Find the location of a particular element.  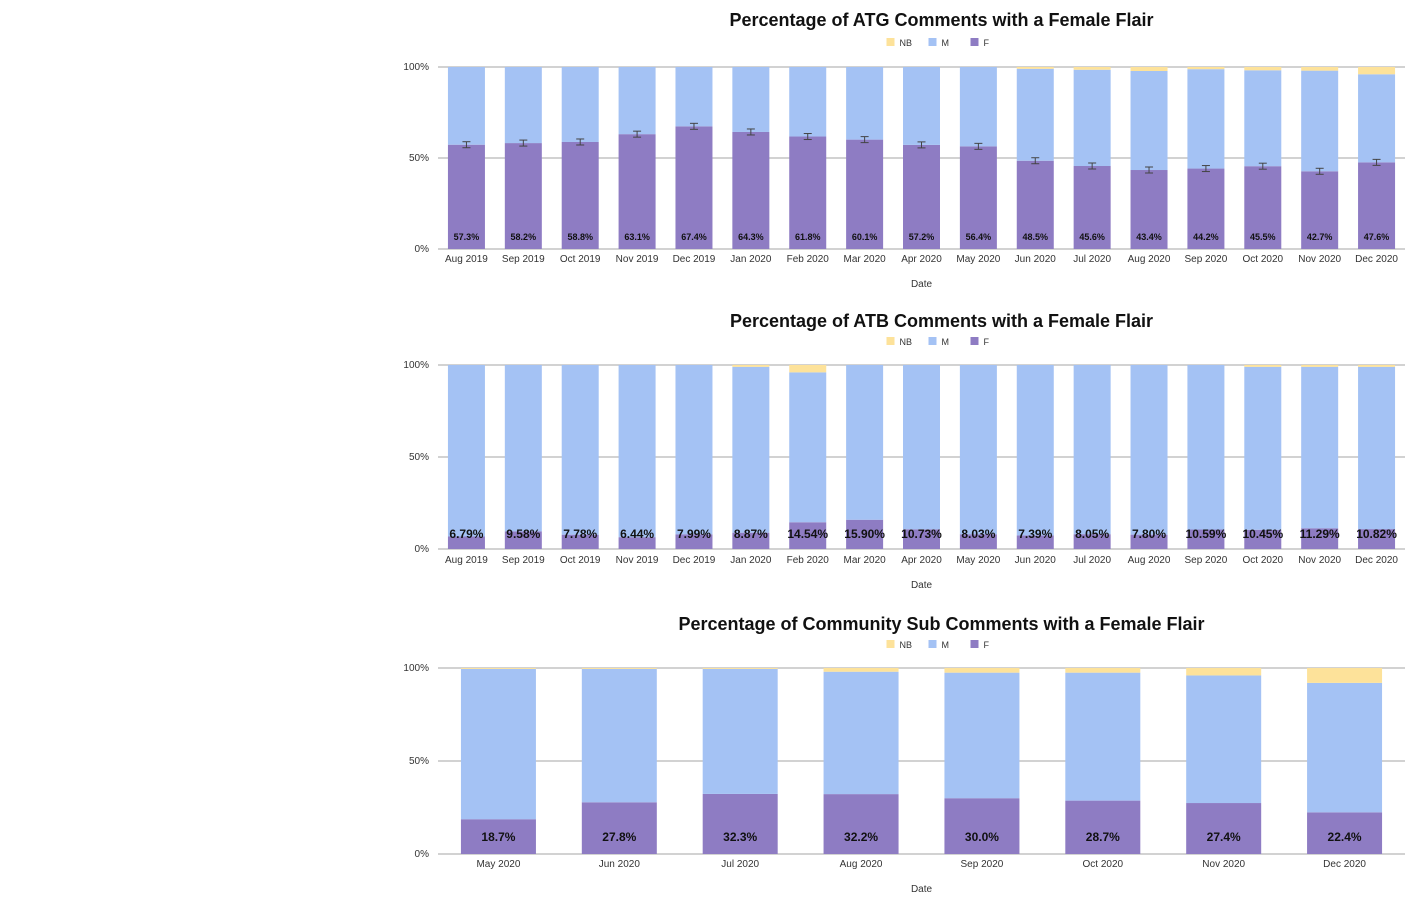

data-label: 10.73% is located at coordinates (921, 534).